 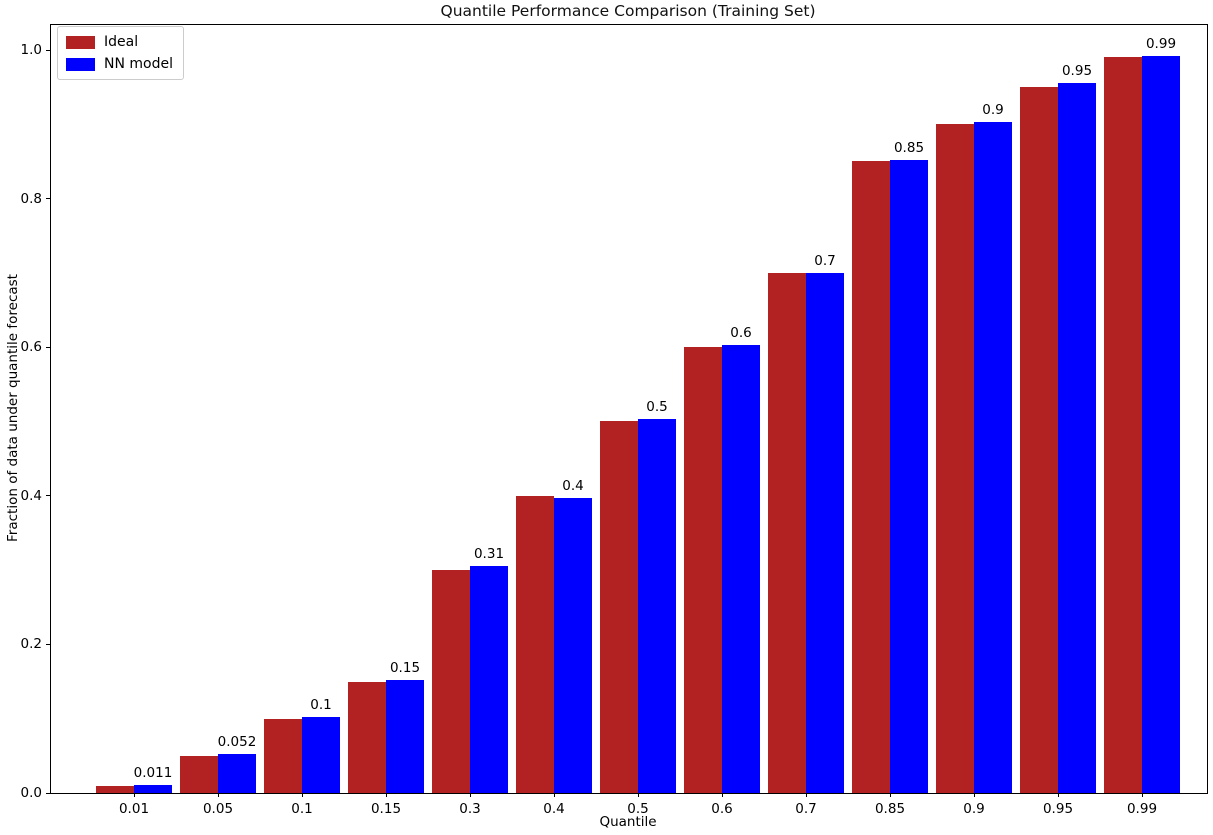 What do you see at coordinates (974, 809) in the screenshot?
I see `x-tick-label: 0.9` at bounding box center [974, 809].